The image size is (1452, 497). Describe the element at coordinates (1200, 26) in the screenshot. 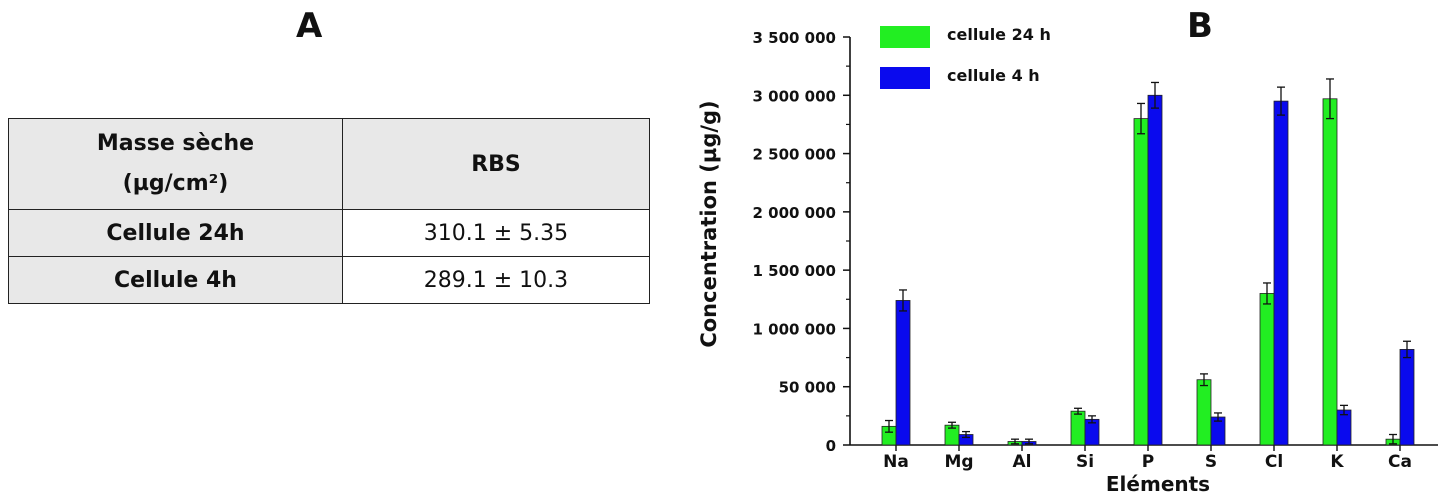

I see `panel-b-label: B` at that location.